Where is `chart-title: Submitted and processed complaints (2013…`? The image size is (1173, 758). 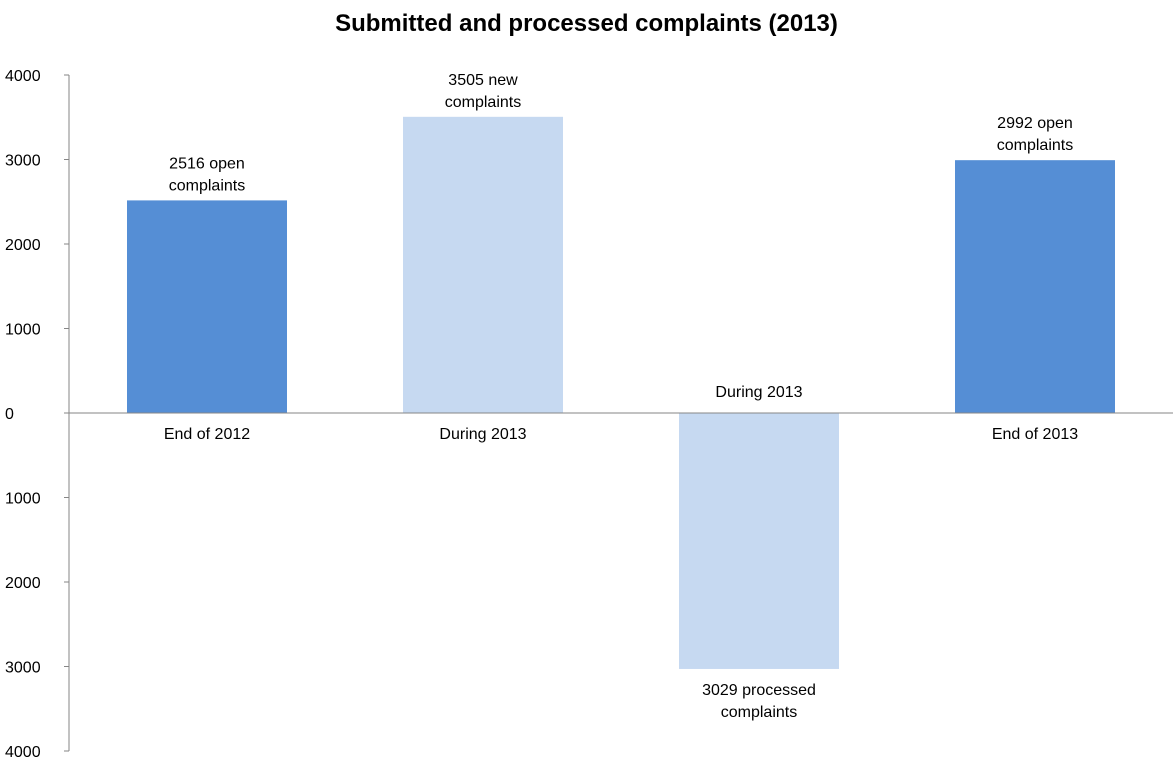
chart-title: Submitted and processed complaints (2013… is located at coordinates (586, 23).